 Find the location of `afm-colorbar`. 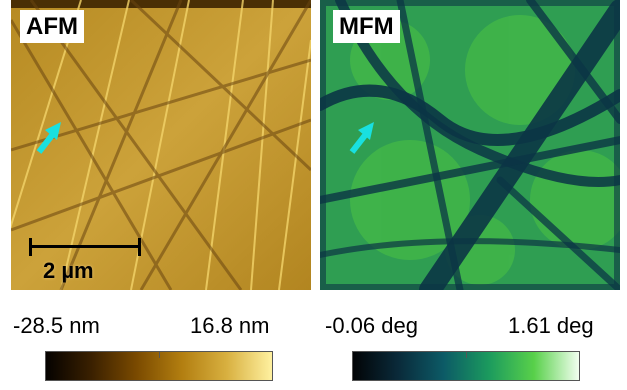

afm-colorbar is located at coordinates (159, 366).